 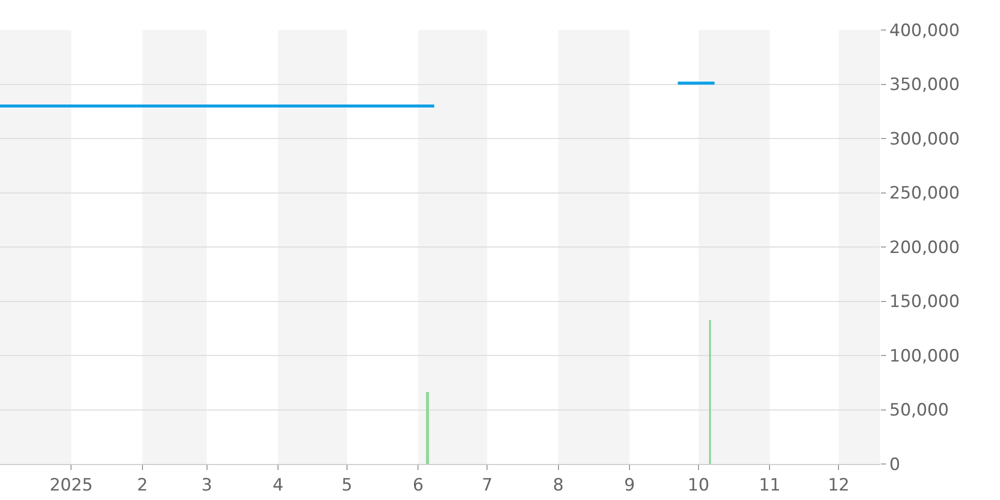 I want to click on y-tick-label: 200,000, so click(x=924, y=248).